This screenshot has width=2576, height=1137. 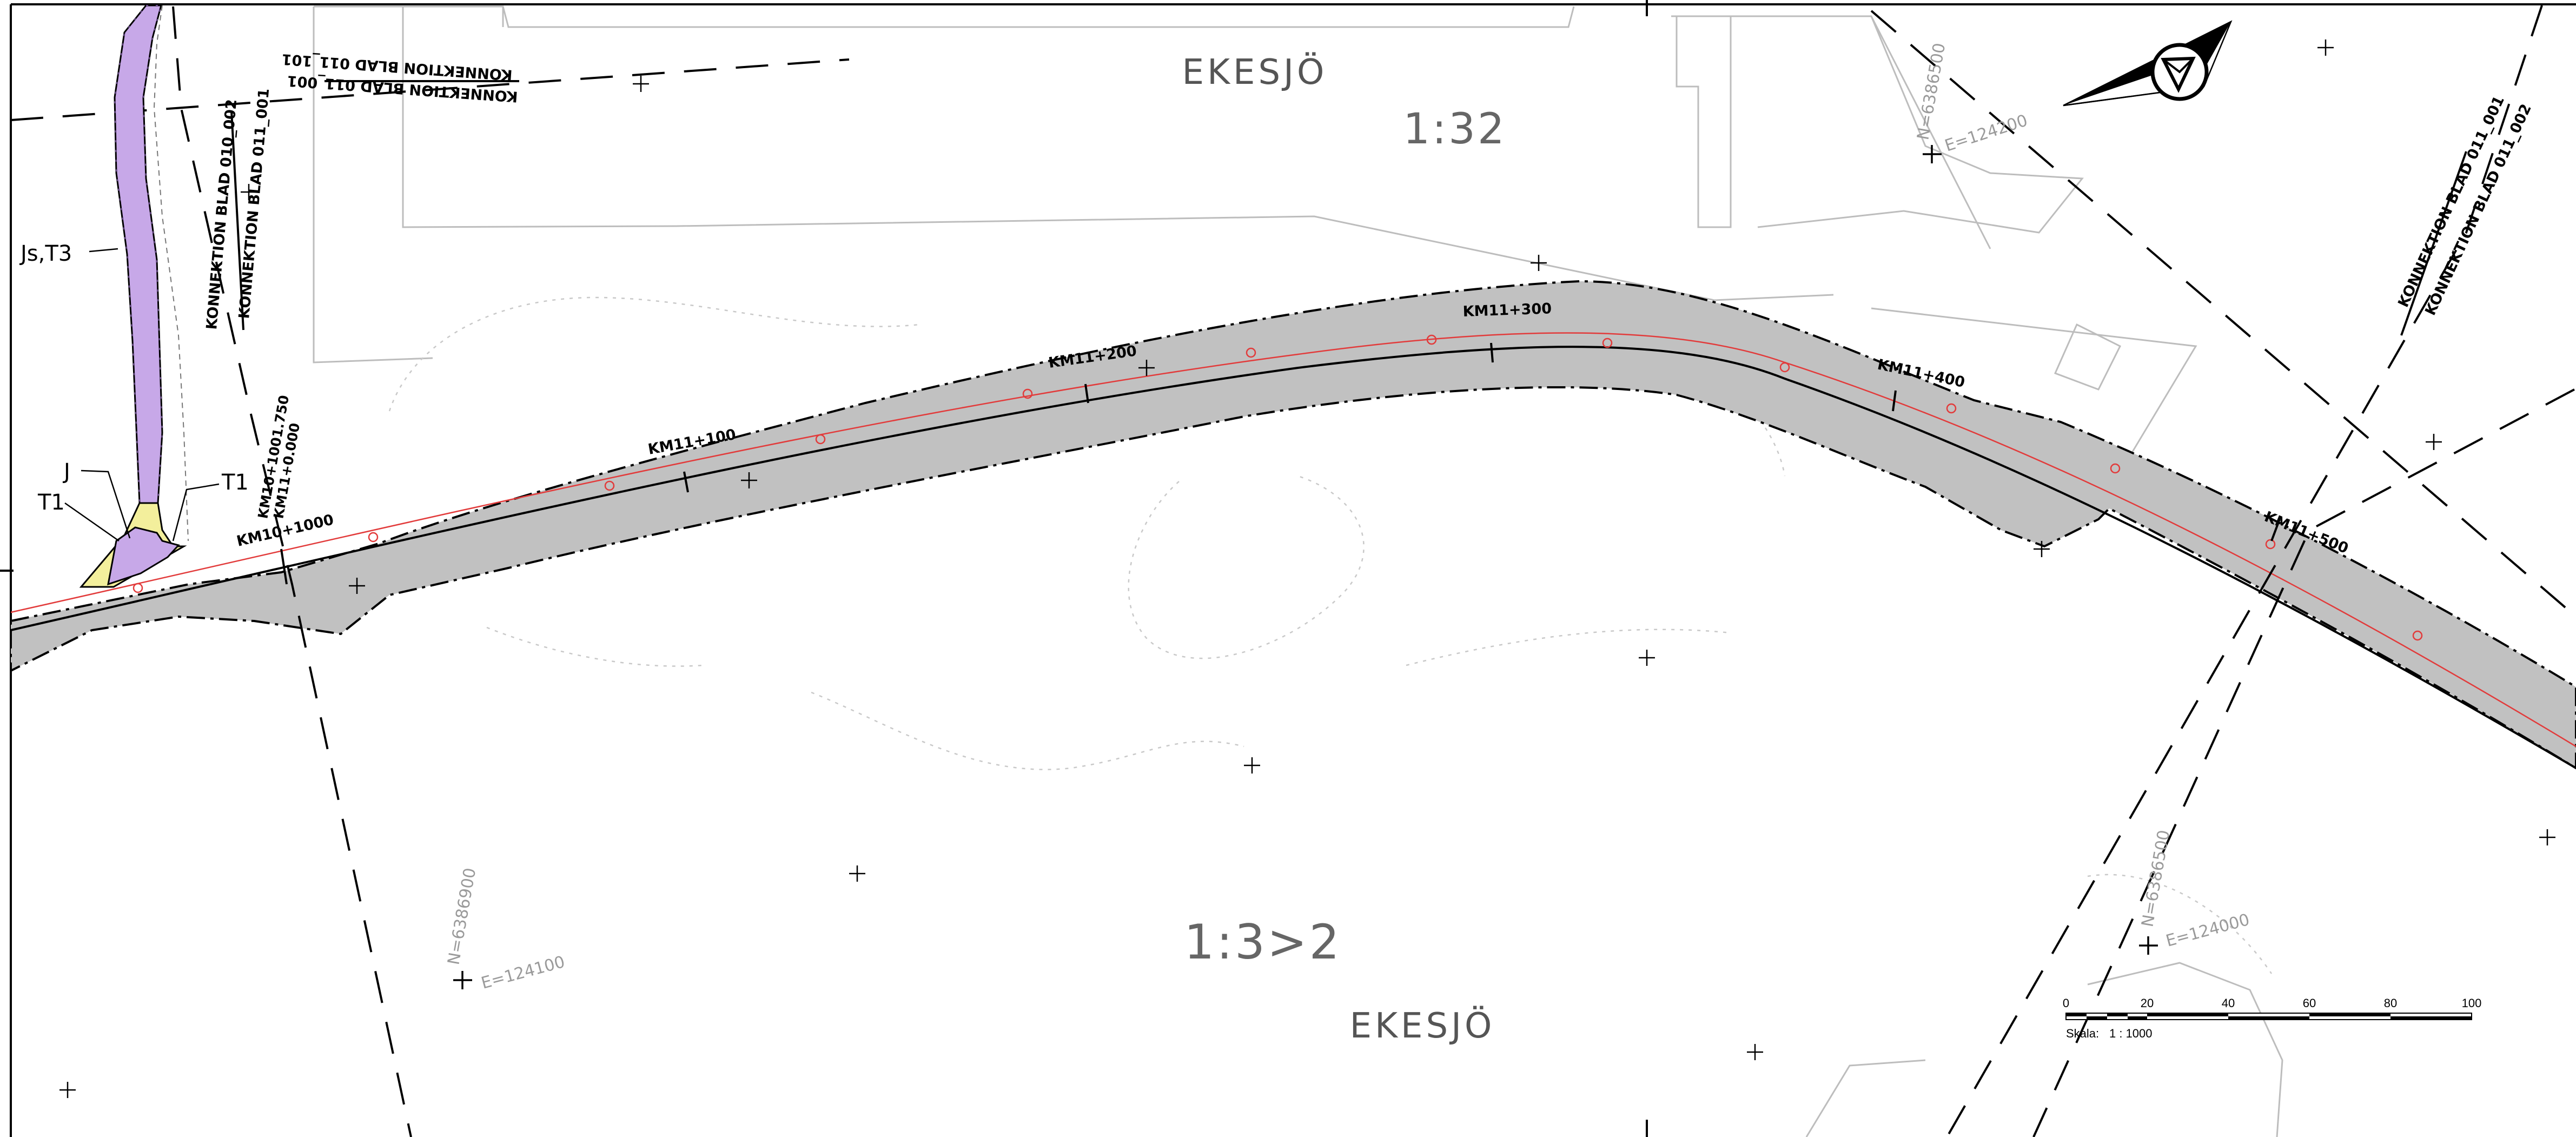 What do you see at coordinates (235, 483) in the screenshot?
I see `annotation-t1-right: T1` at bounding box center [235, 483].